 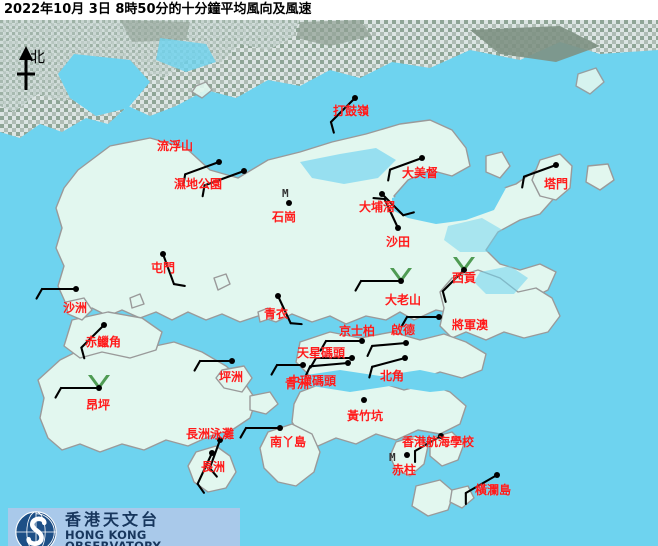 I want to click on victoria-harbour, so click(x=385, y=381).